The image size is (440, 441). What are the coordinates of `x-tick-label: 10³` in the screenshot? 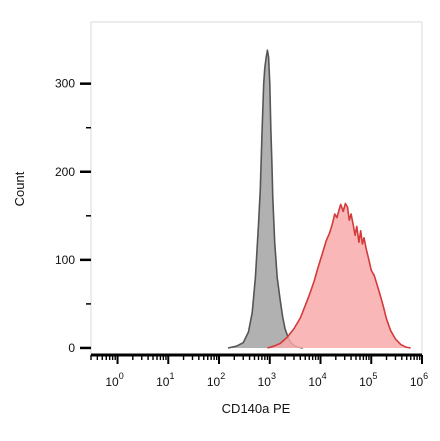 It's located at (267, 380).